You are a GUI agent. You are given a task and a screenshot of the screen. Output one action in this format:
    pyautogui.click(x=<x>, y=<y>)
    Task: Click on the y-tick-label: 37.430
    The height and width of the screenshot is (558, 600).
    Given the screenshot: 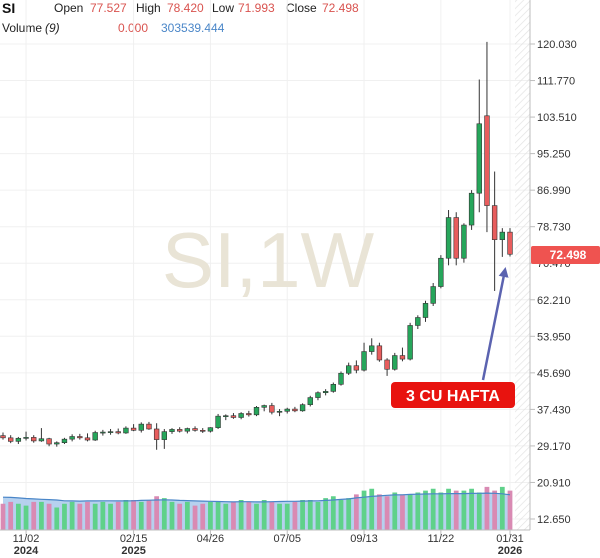 What is the action you would take?
    pyautogui.click(x=554, y=410)
    